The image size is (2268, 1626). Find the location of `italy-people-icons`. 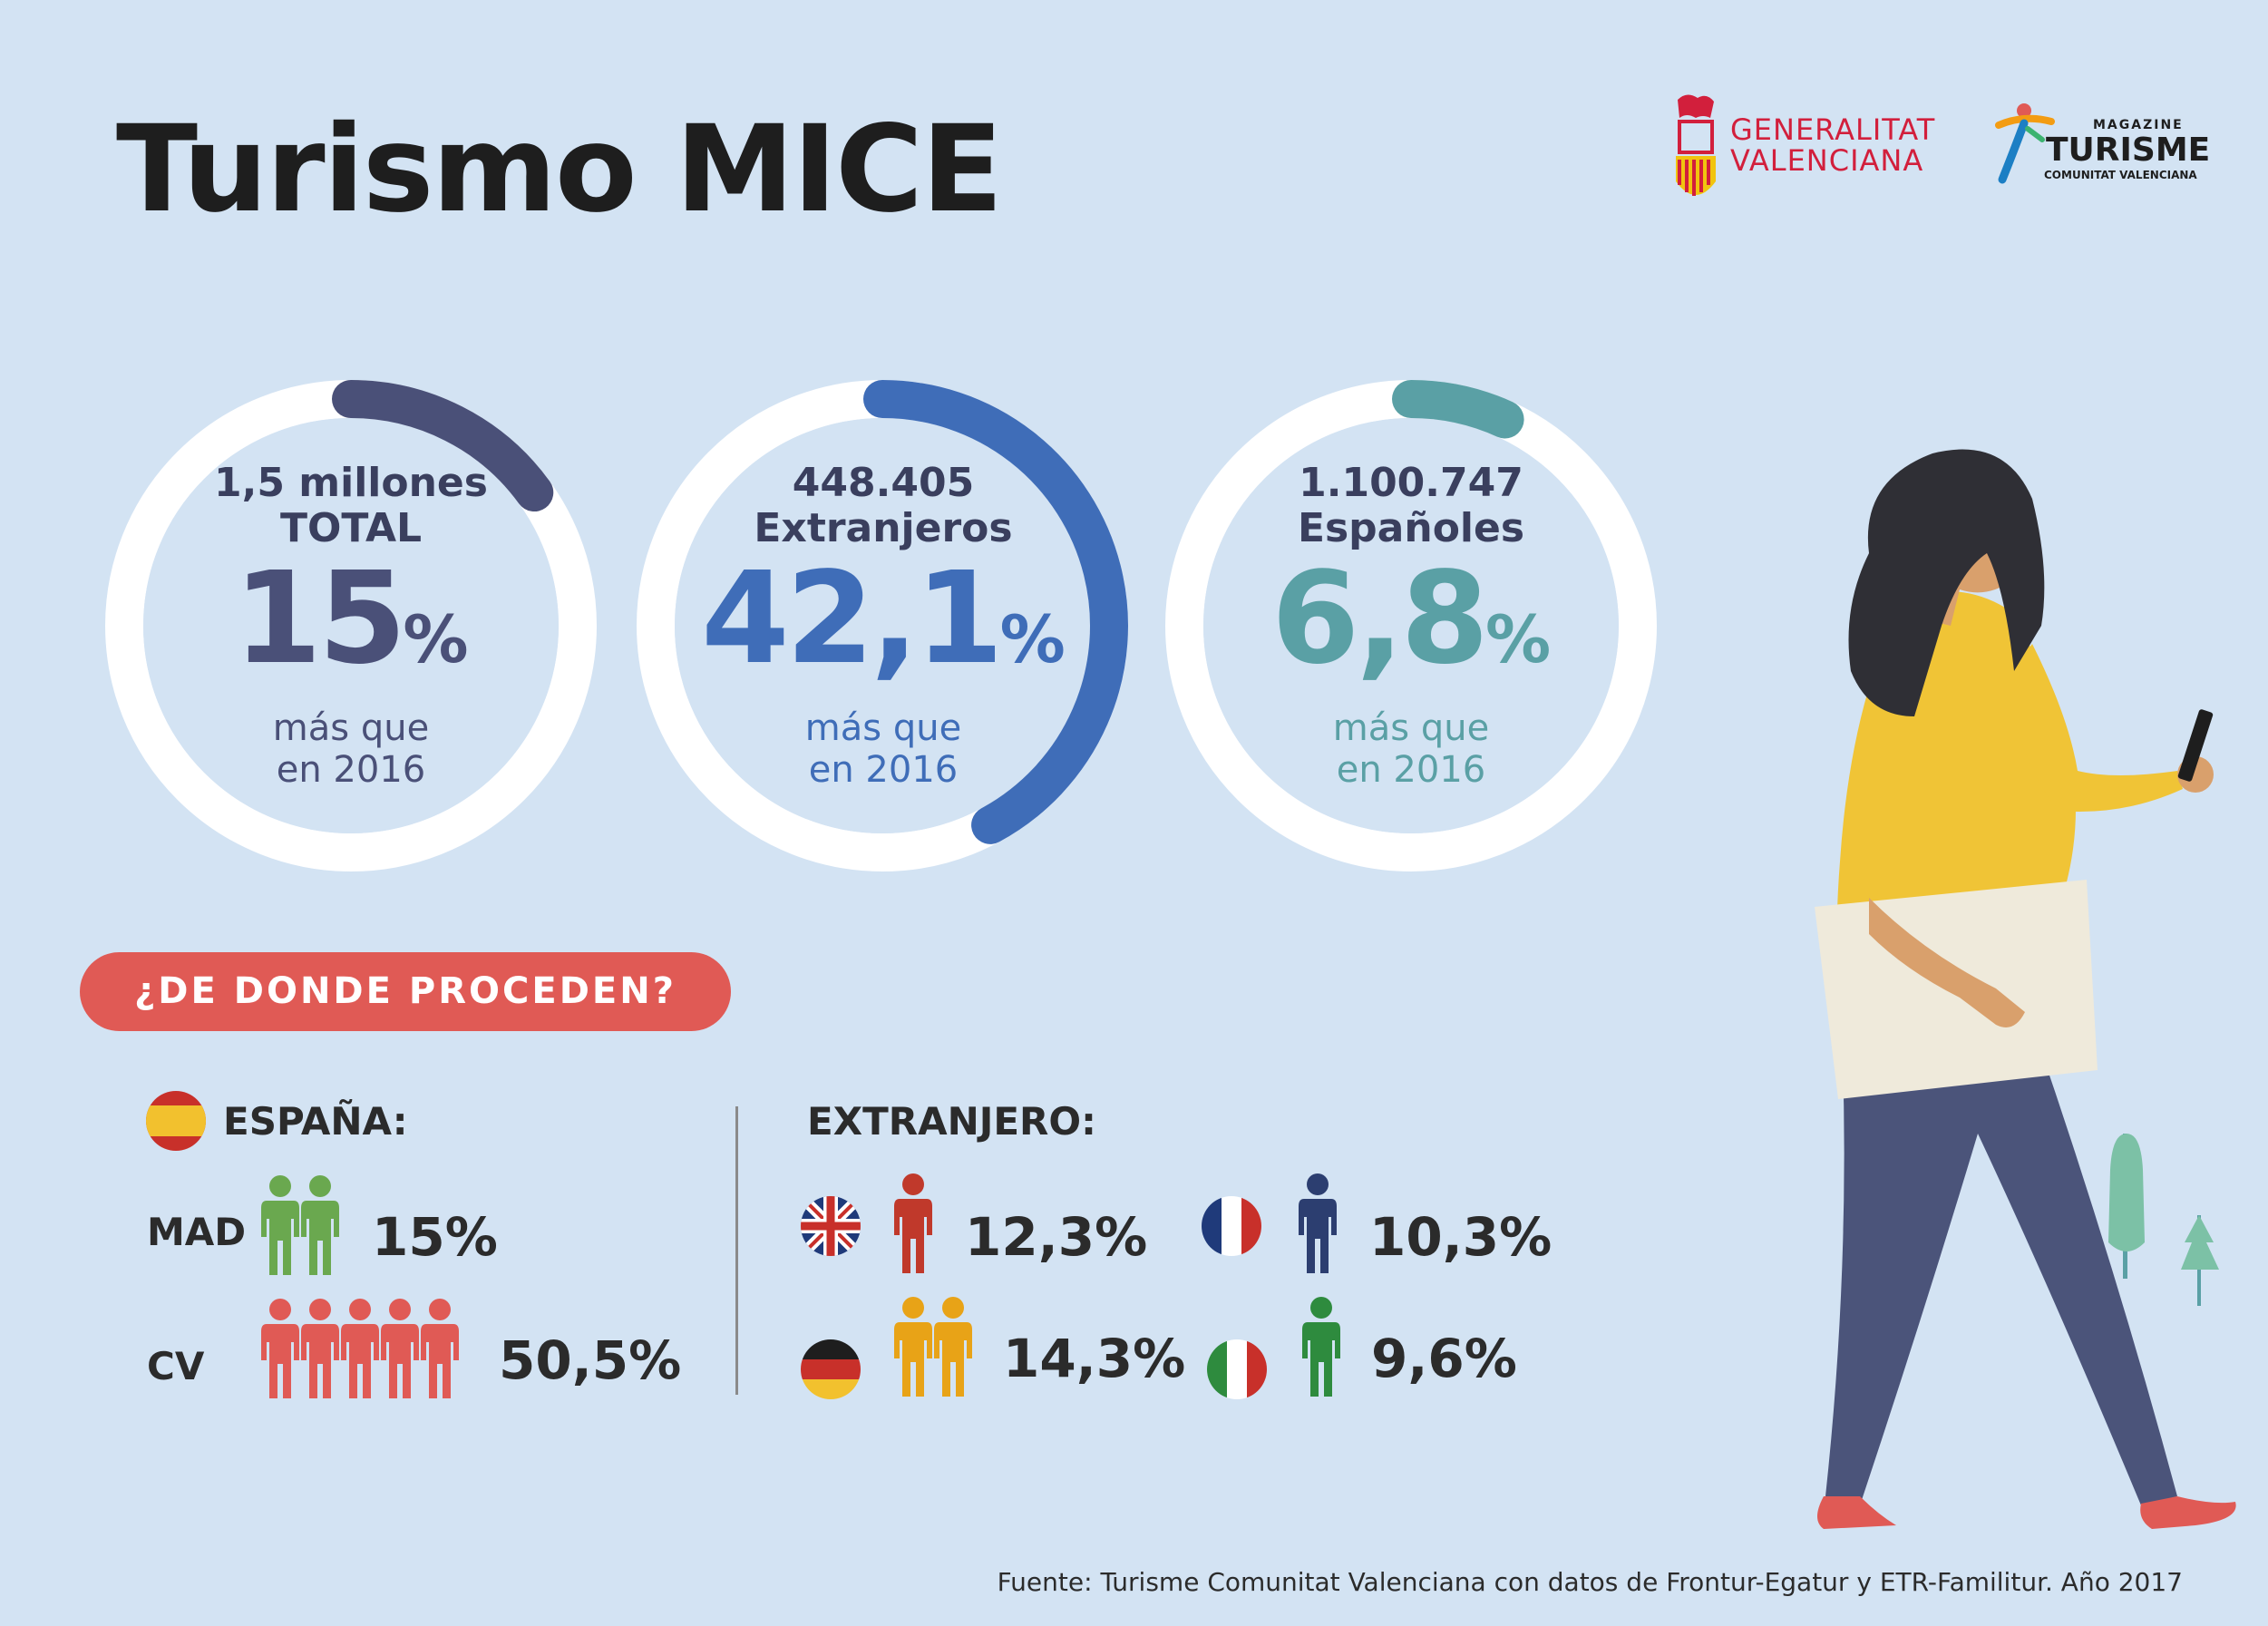

italy-people-icons is located at coordinates (1323, 1349).